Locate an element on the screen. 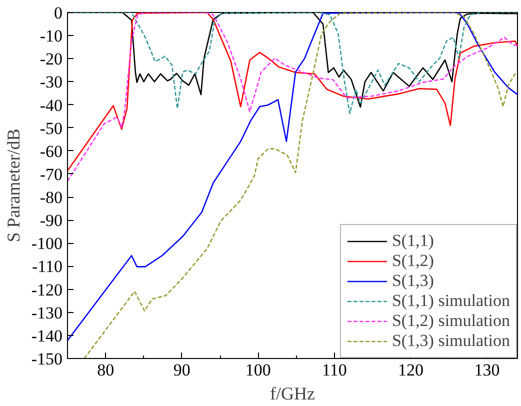 This screenshot has width=521, height=406. x-tick-label: 80 is located at coordinates (105, 370).